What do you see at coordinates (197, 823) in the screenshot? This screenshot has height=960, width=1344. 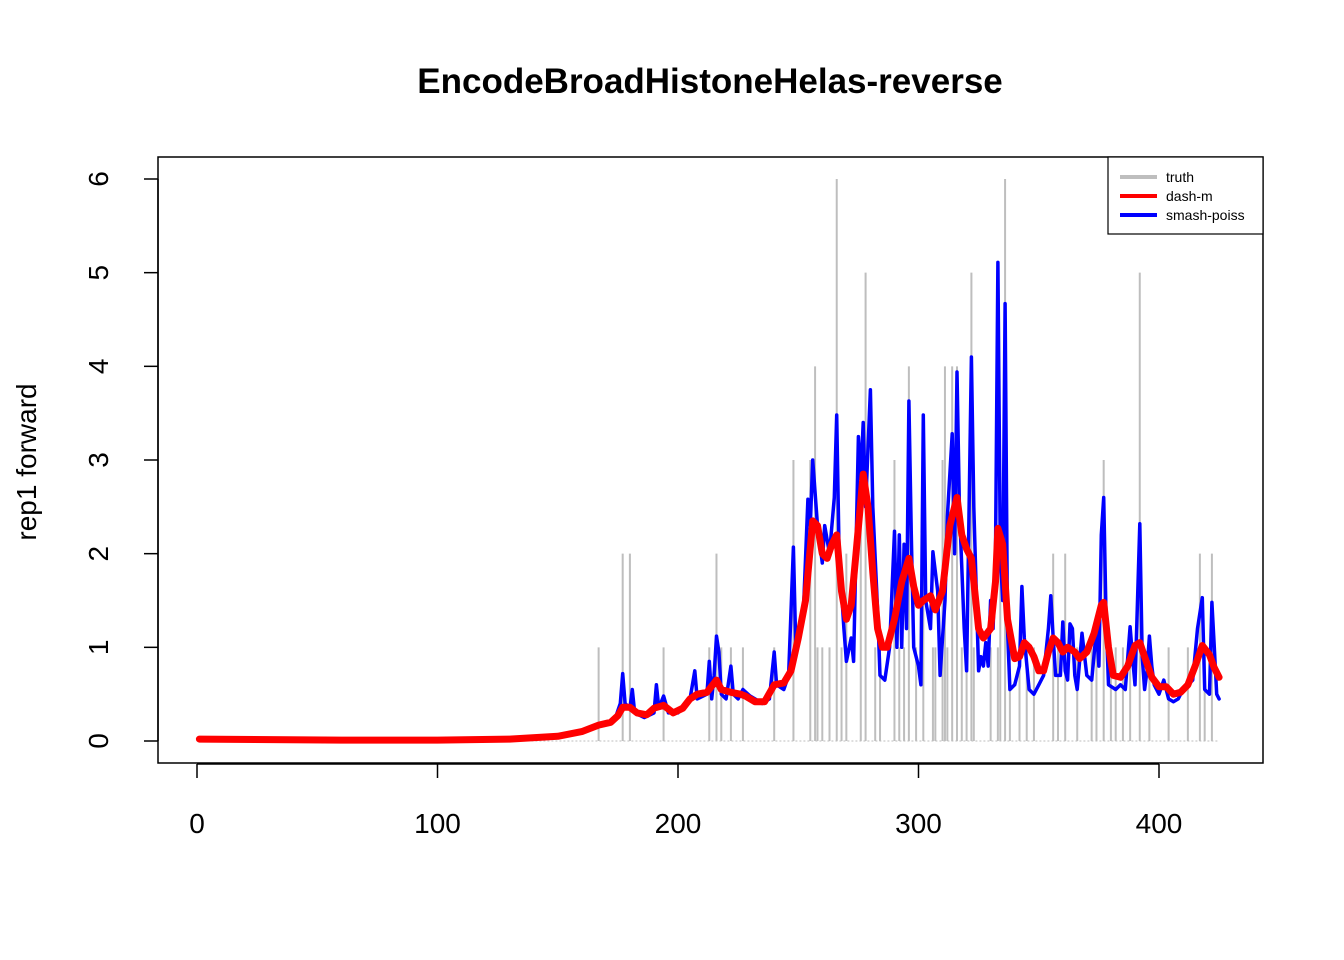 I see `x-tick-label-0: 0` at bounding box center [197, 823].